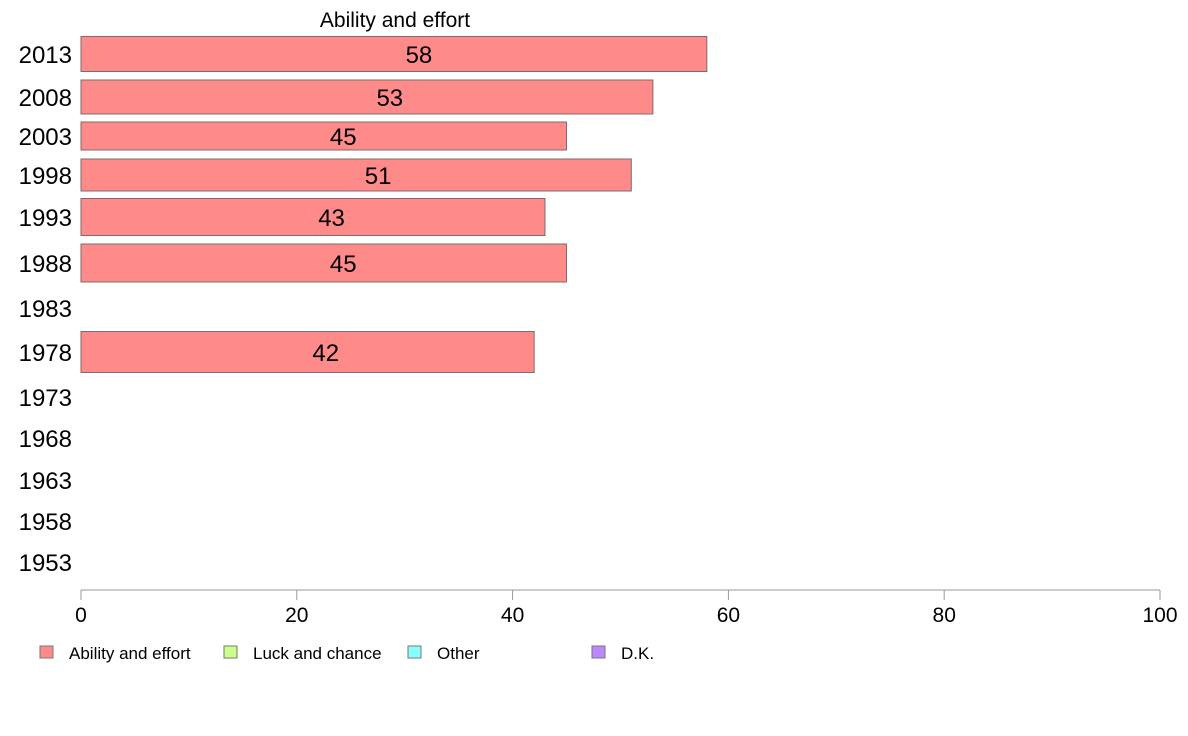  I want to click on chart-title: Ability and effort, so click(395, 20).